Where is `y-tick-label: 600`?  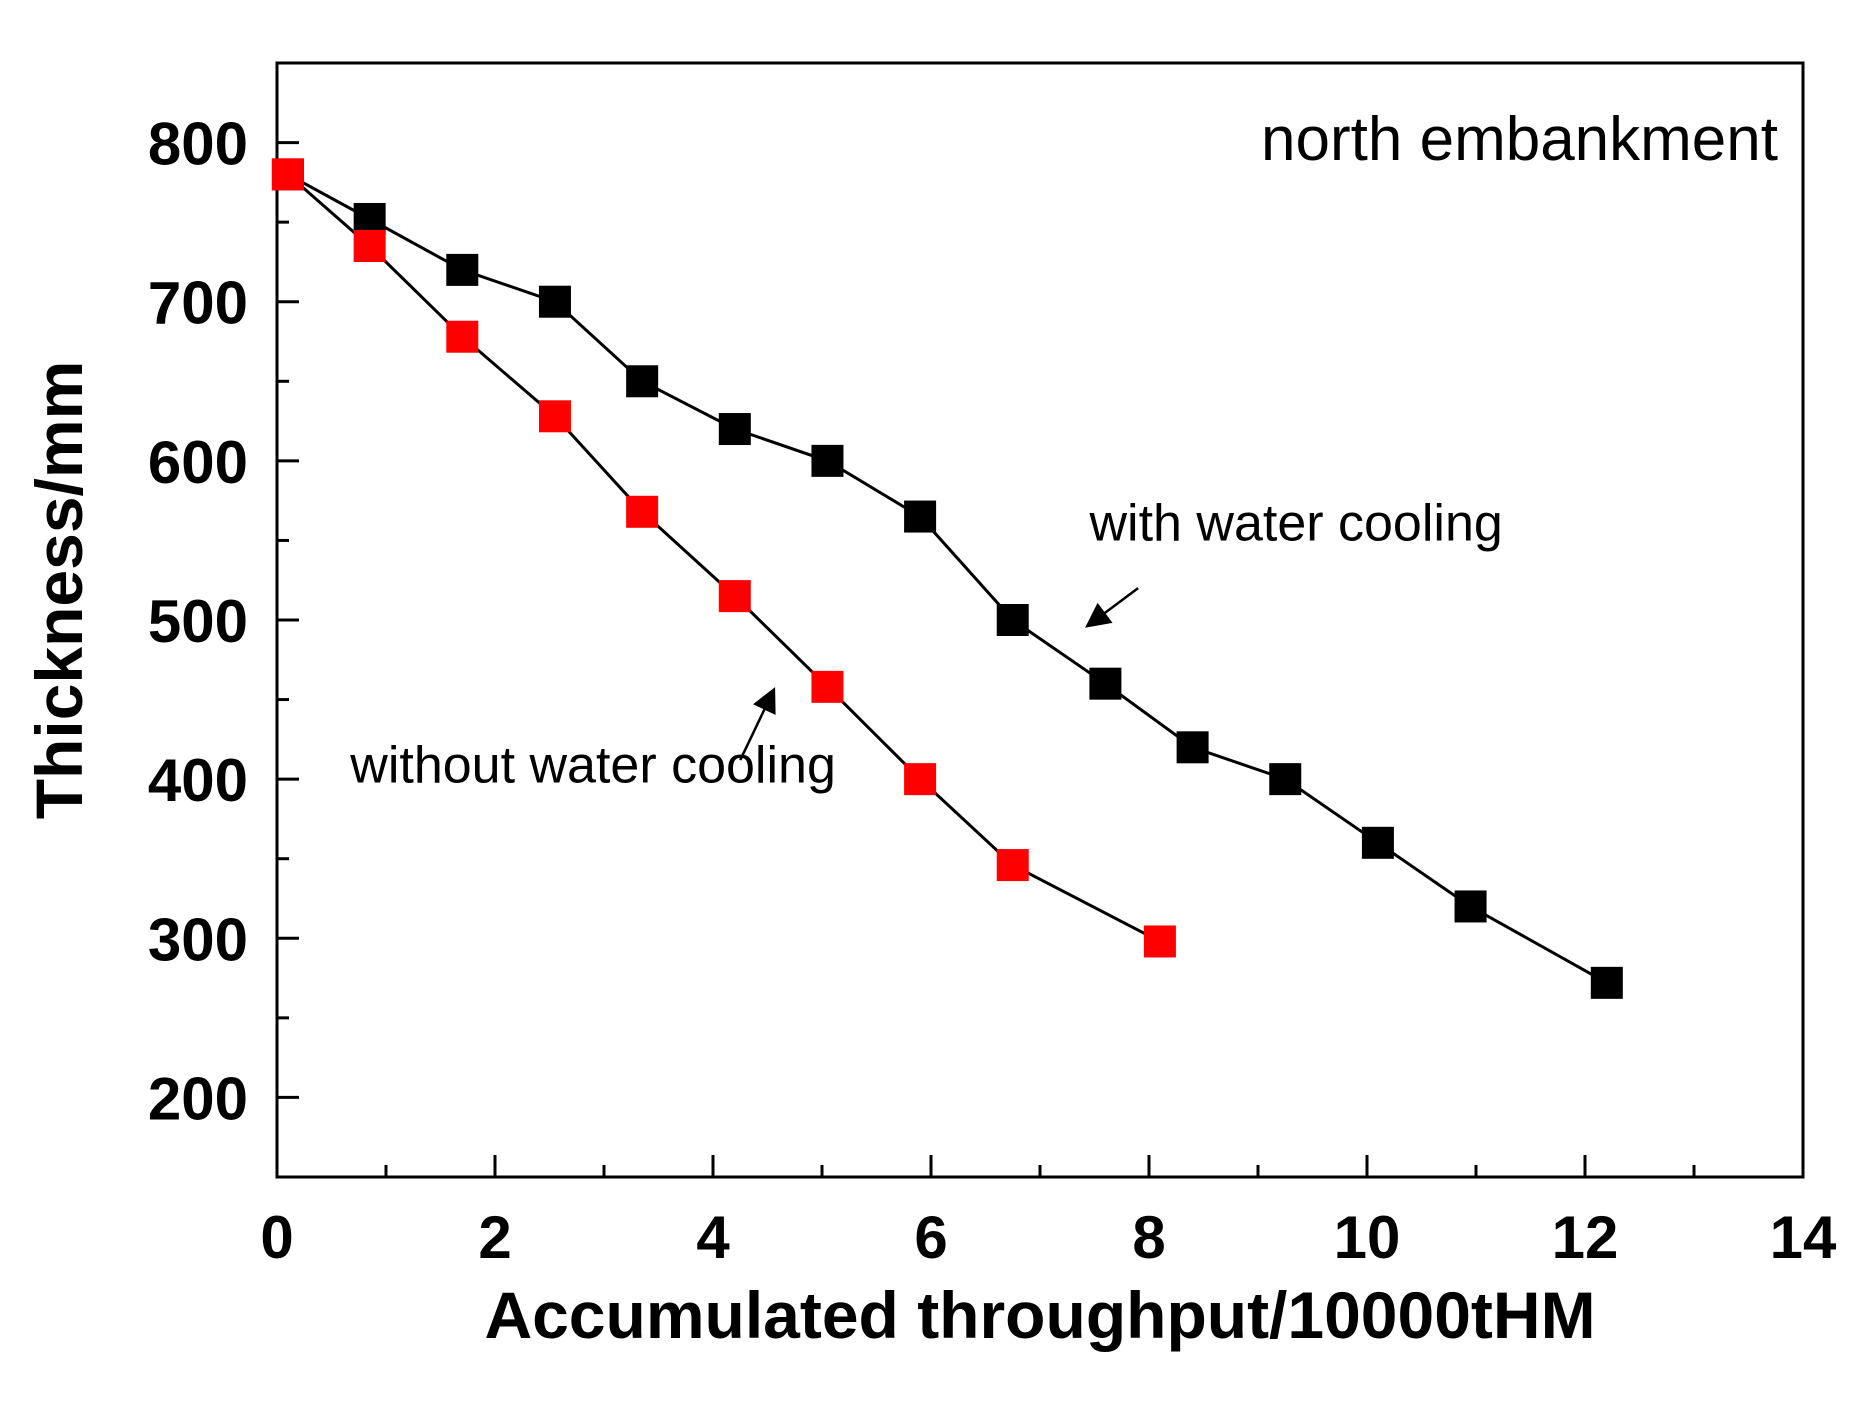 y-tick-label: 600 is located at coordinates (198, 462).